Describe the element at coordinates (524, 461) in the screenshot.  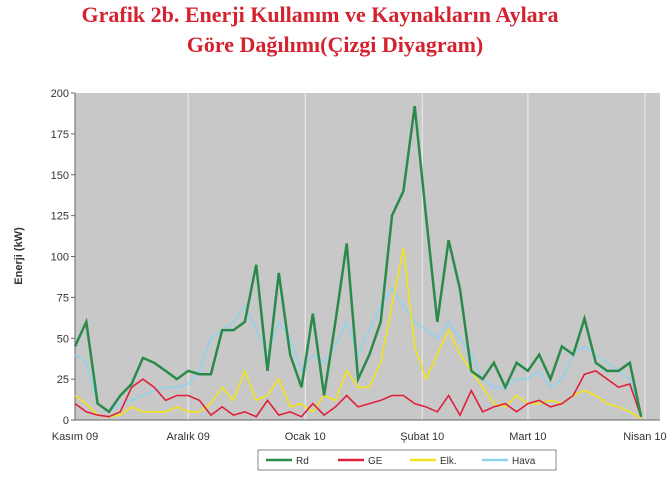
I see `legend-label: Hava` at that location.